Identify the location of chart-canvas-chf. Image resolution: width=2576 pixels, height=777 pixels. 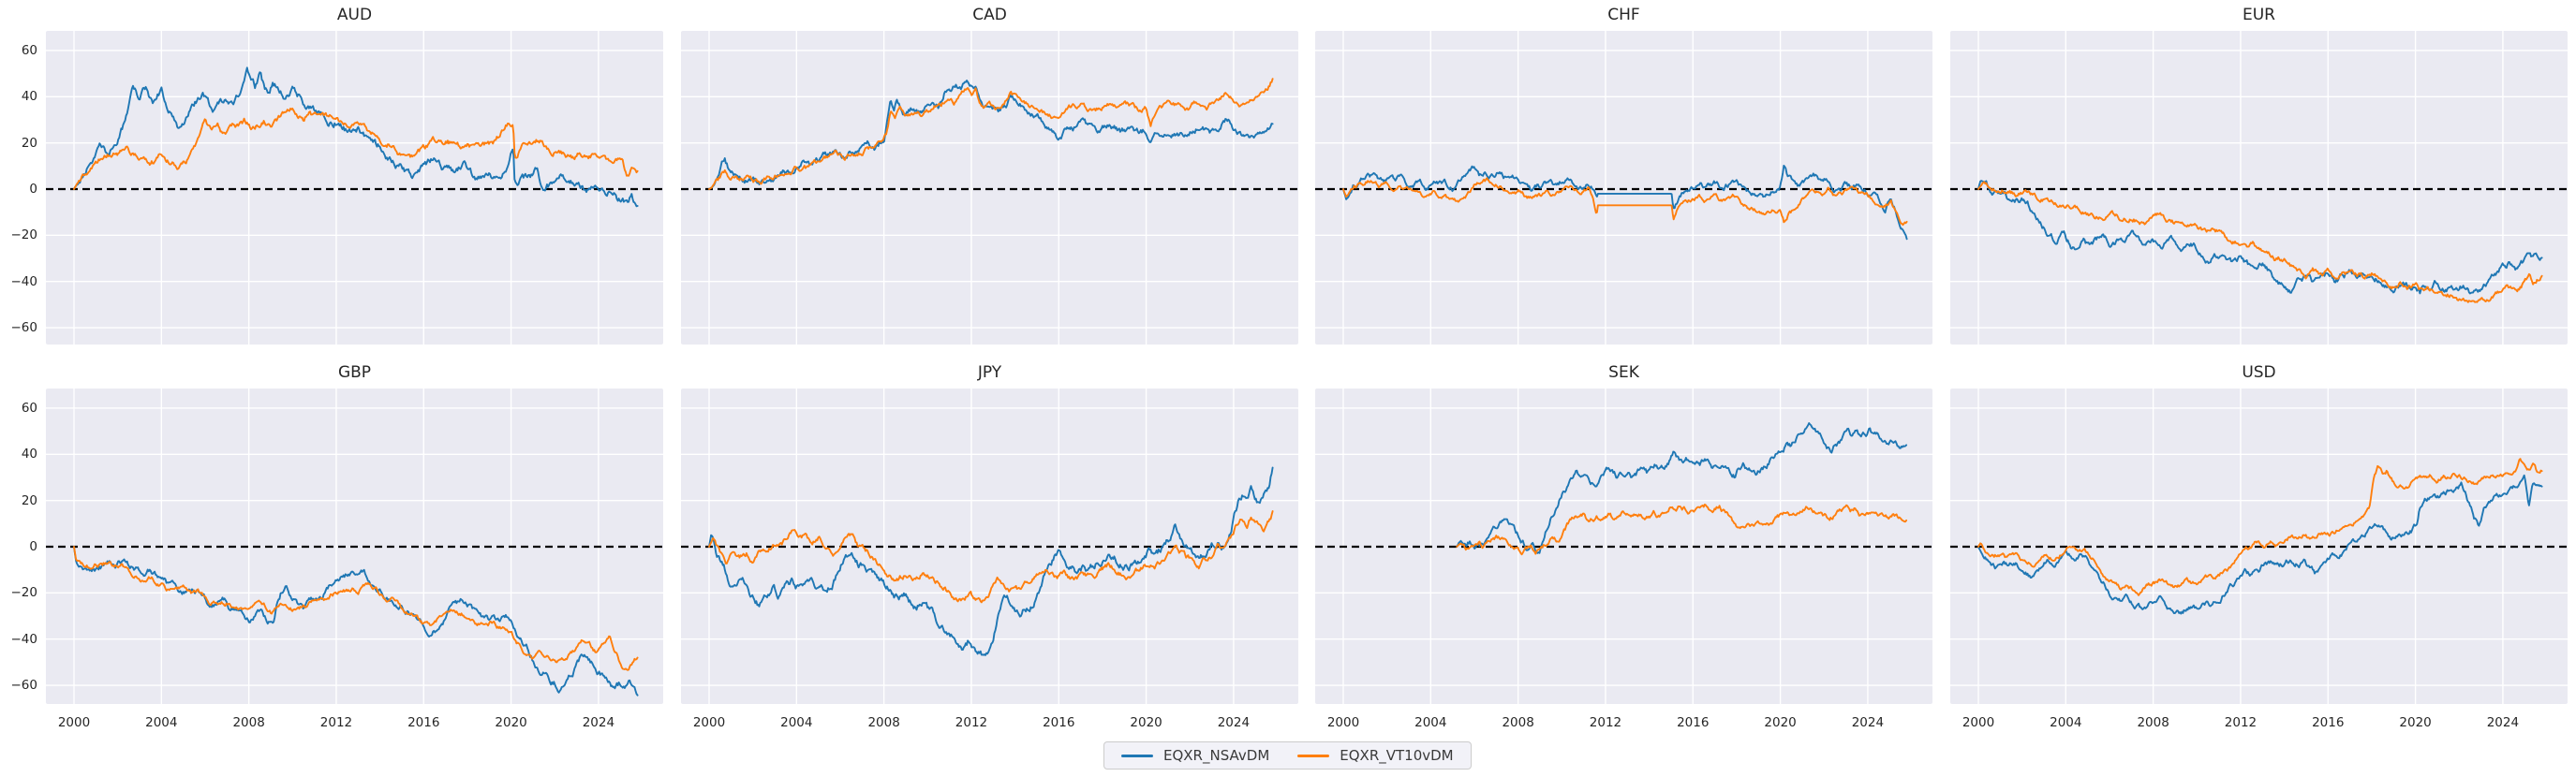
(1623, 188).